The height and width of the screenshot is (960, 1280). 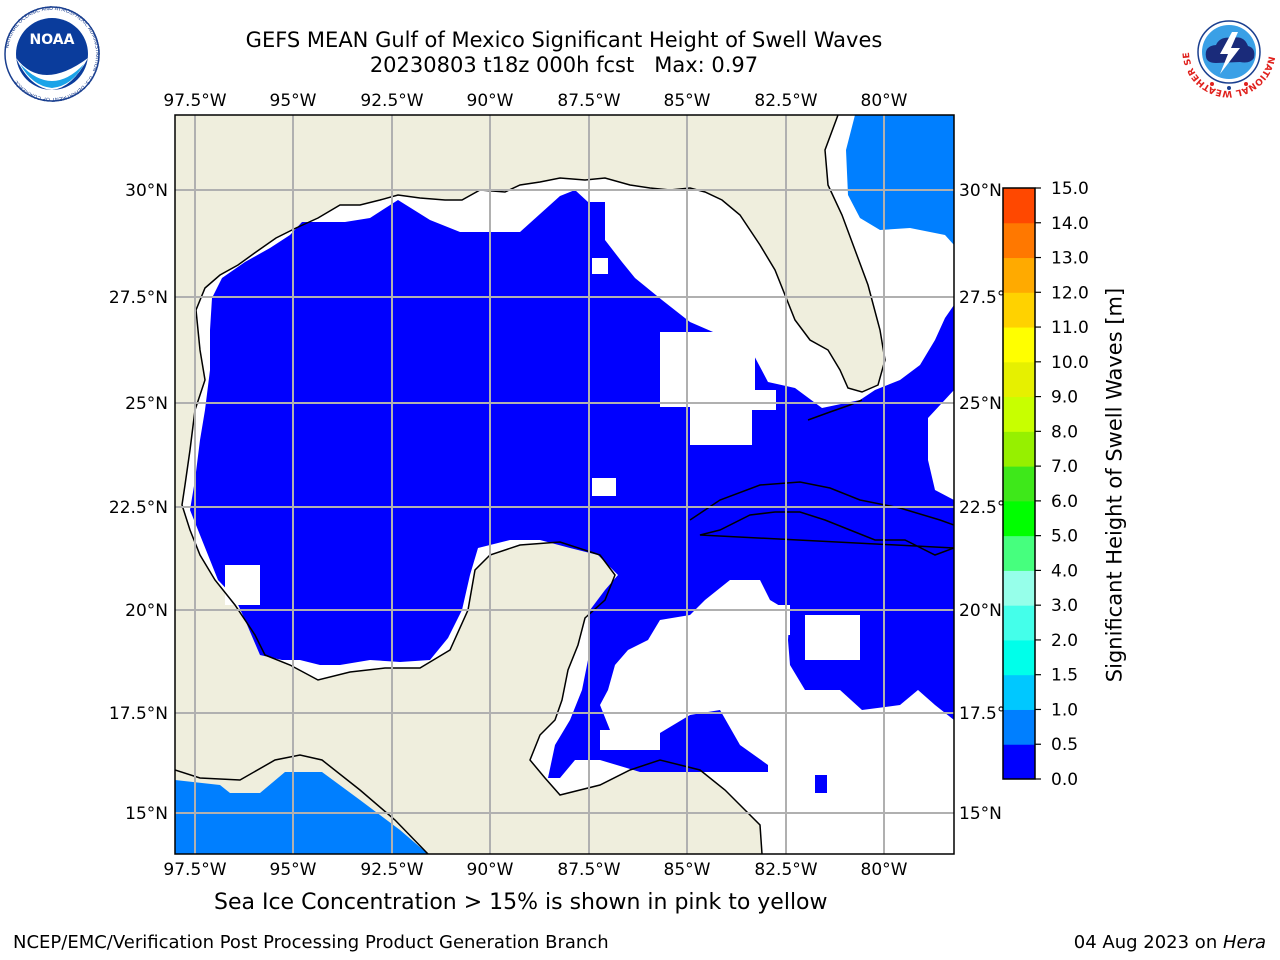 I want to click on lon-tick-bottom: 95°W, so click(x=293, y=870).